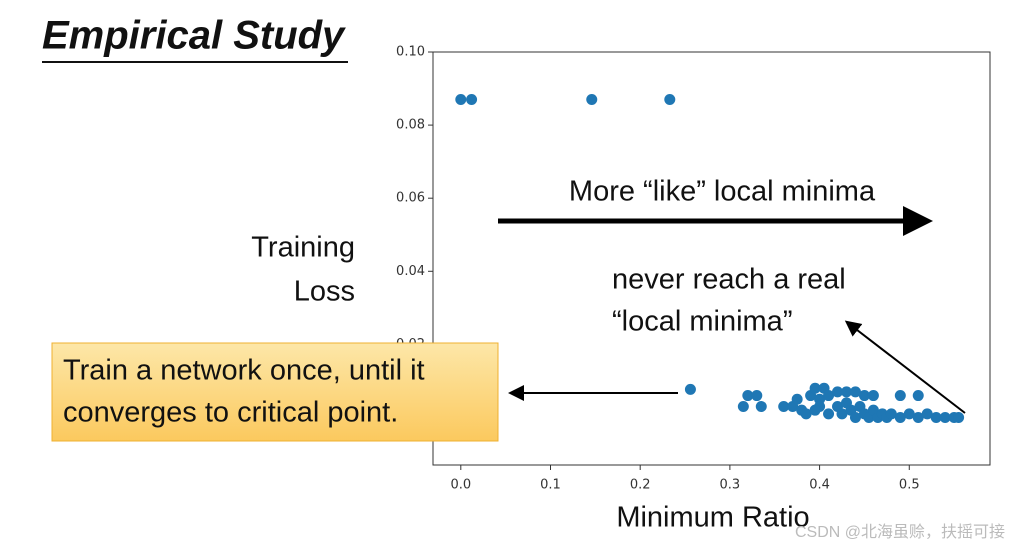 The height and width of the screenshot is (557, 1019). I want to click on y-tick-label: 0.10, so click(410, 52).